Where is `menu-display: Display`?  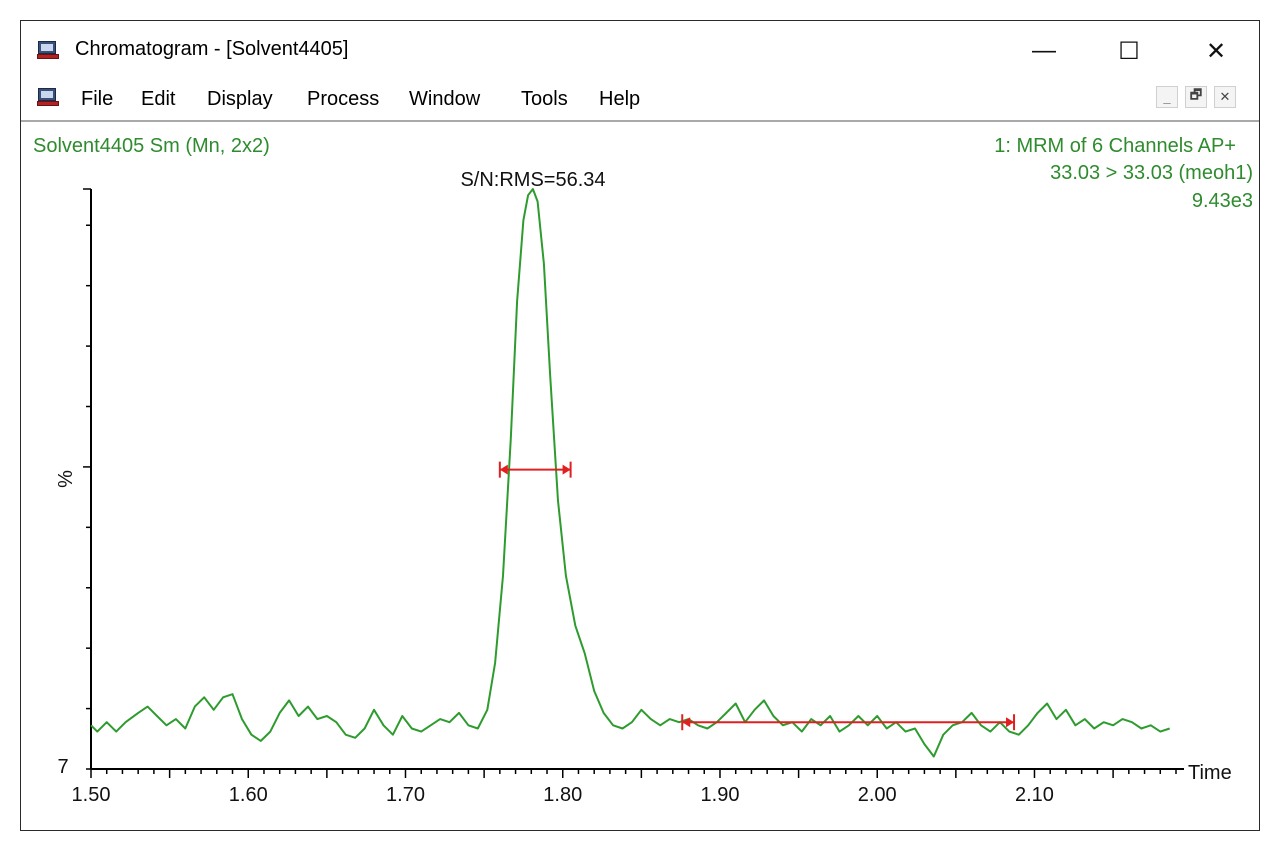
menu-display: Display is located at coordinates (240, 99).